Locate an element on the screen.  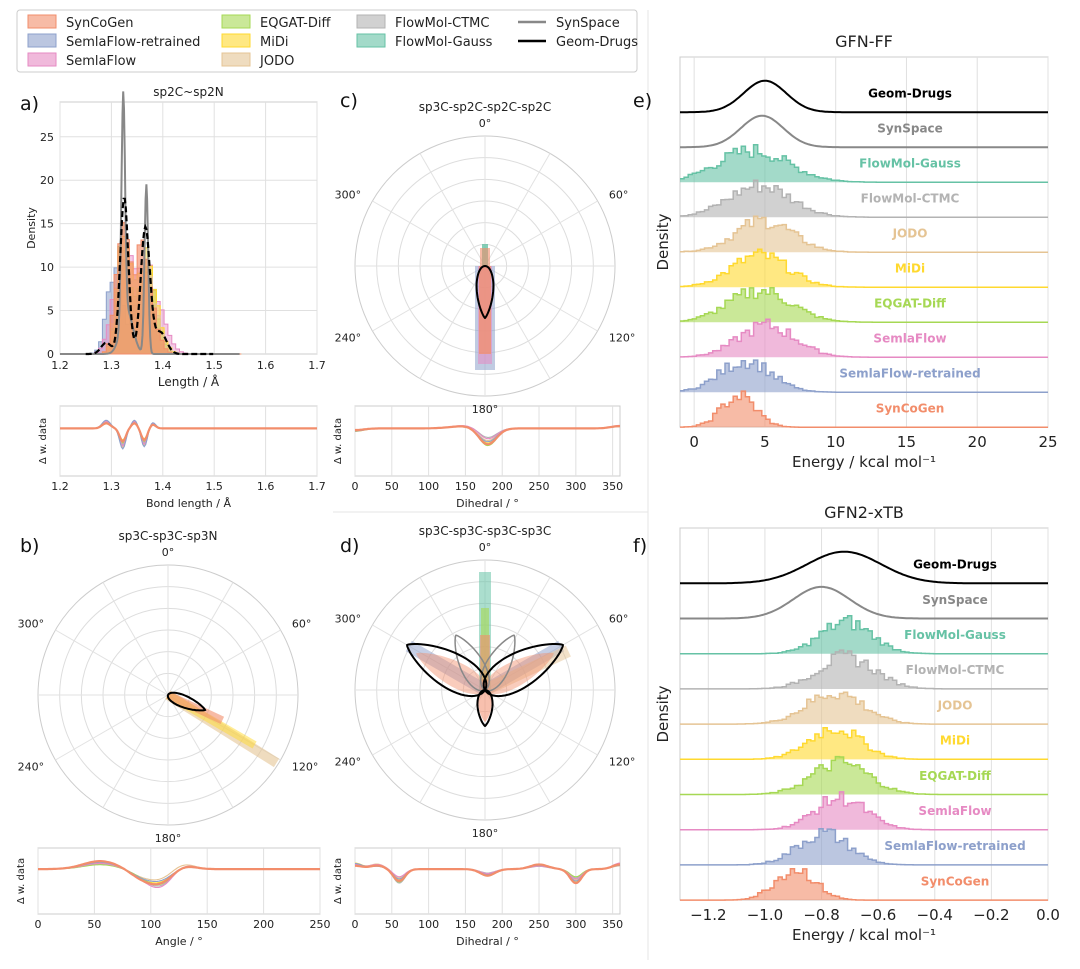
x-tick-label: −1.0 is located at coordinates (765, 915).